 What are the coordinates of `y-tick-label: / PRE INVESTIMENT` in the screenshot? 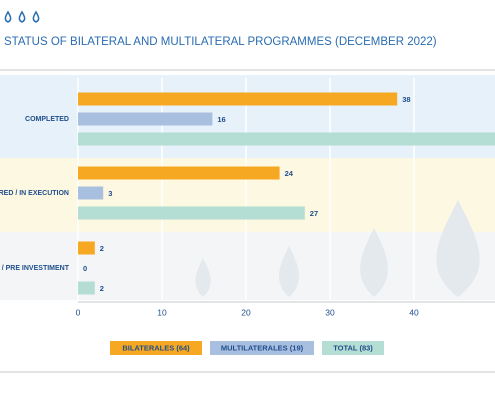 It's located at (36, 268).